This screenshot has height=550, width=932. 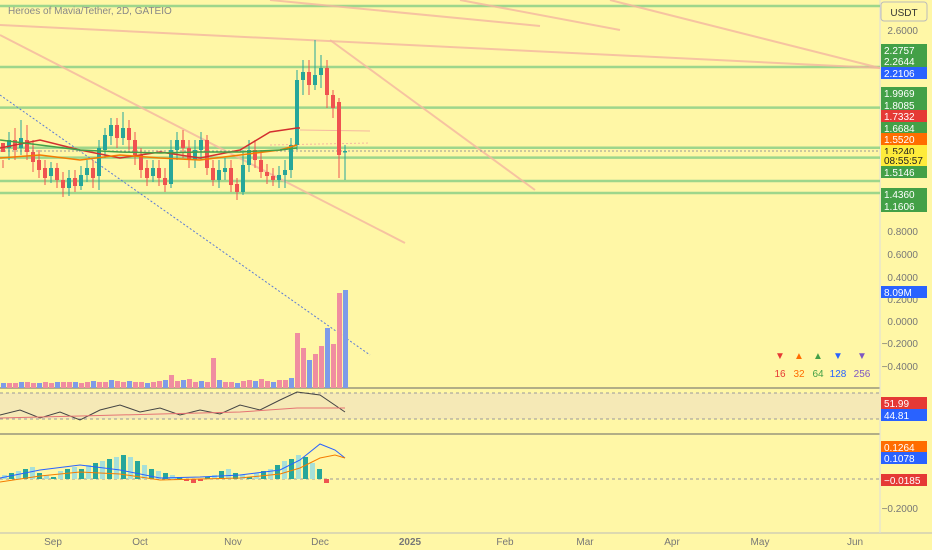 What do you see at coordinates (672, 542) in the screenshot?
I see `time-axis-label: Apr` at bounding box center [672, 542].